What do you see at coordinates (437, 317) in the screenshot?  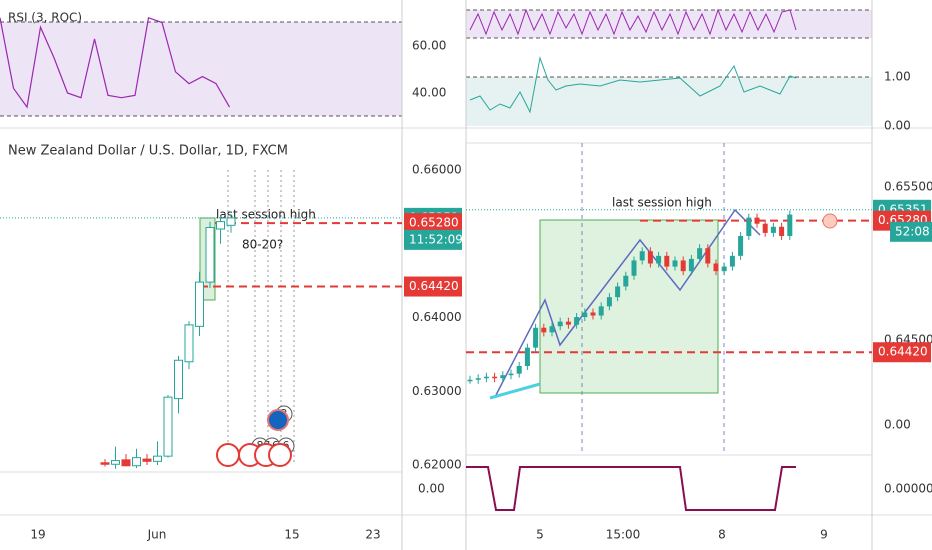 I see `price-tick: 0.64000` at bounding box center [437, 317].